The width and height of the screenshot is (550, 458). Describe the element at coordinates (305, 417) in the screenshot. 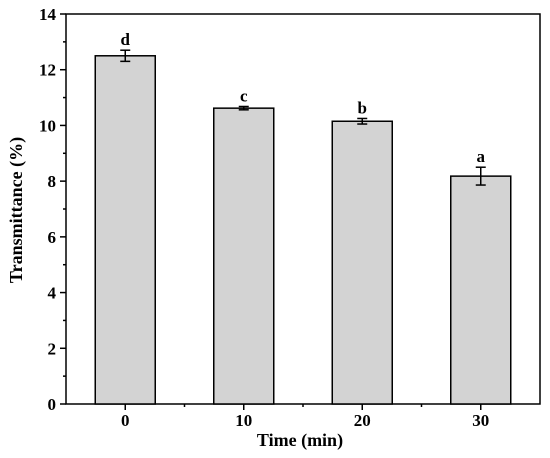

I see `x-axis: 0 10 20 30` at that location.